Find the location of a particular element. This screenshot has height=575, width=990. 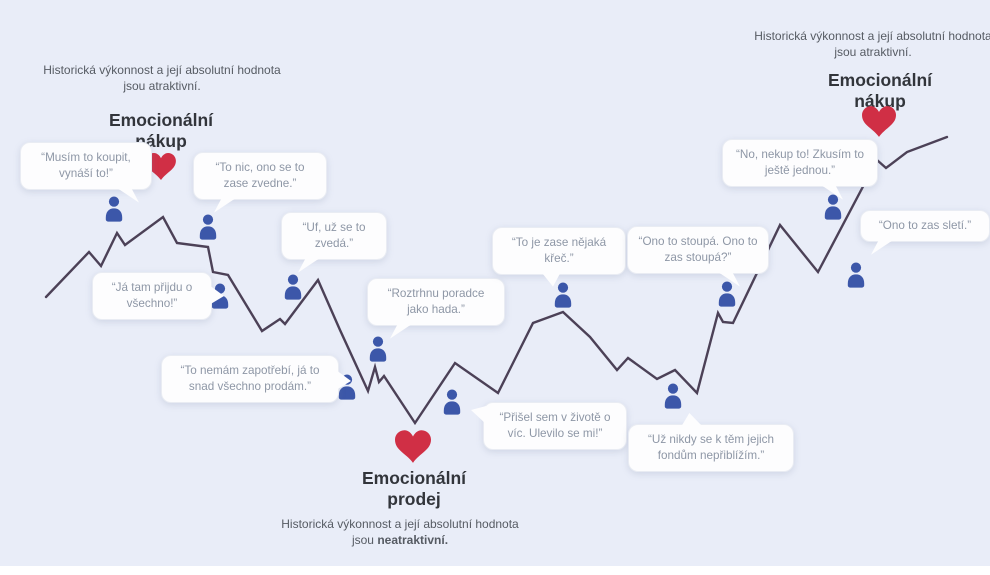

speech-bubble: “Ono to stoupá. Ono to zas stoupá?” is located at coordinates (698, 256).